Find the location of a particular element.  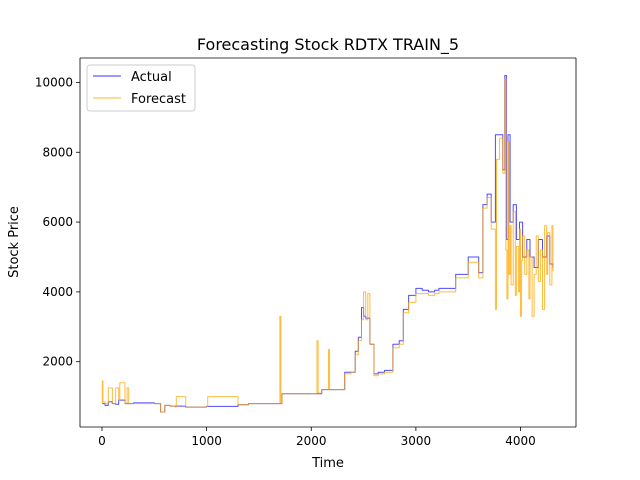

chart-title: Forecasting Stock RDTX TRAIN_5 is located at coordinates (328, 45).